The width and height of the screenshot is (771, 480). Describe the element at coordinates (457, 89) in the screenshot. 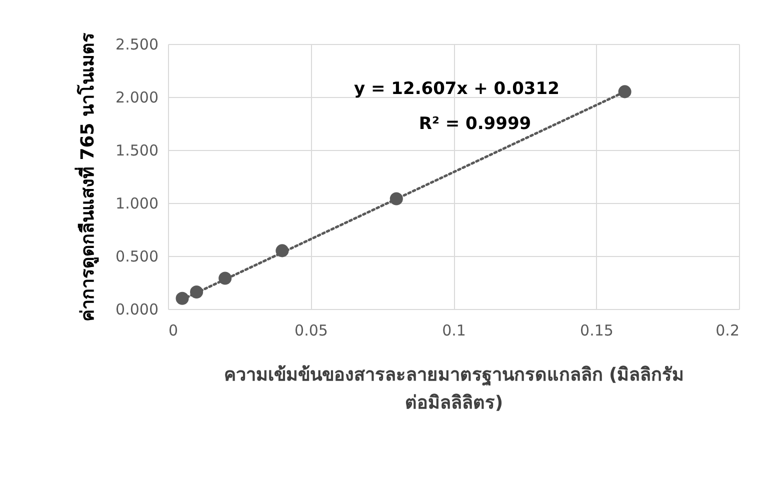

I see `annotation: y = 12.607x + 0.0312` at that location.